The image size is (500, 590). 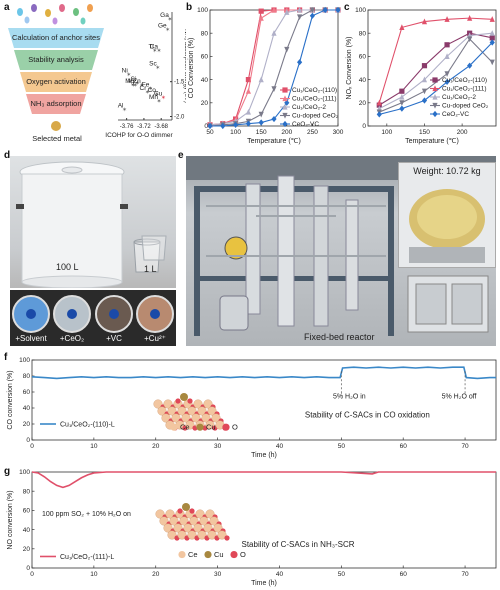 What do you see at coordinates (235, 132) in the screenshot?
I see `x-tick-label: 100` at bounding box center [235, 132].